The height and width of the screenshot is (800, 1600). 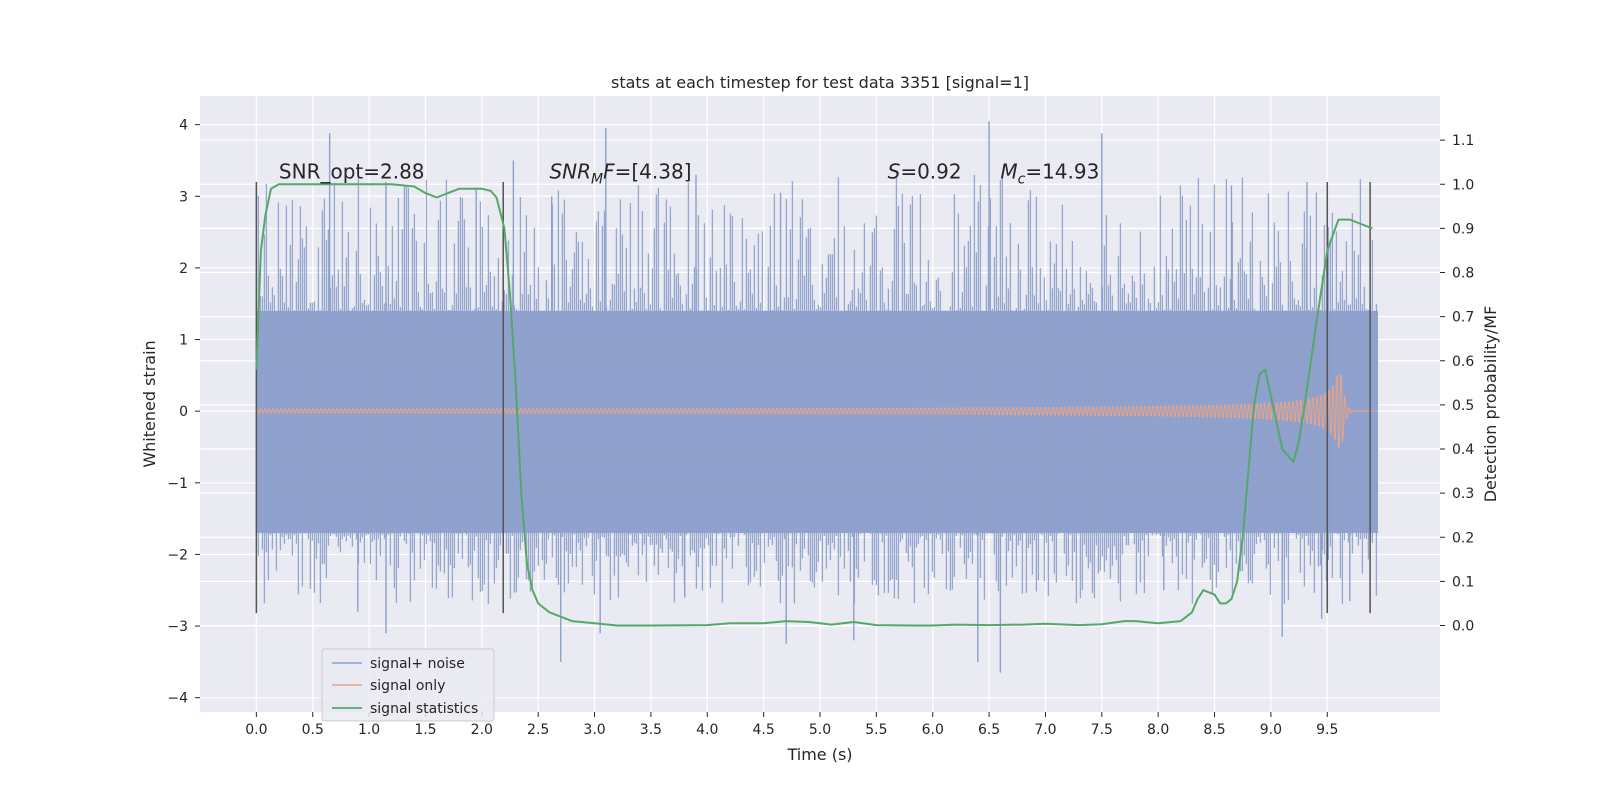 I want to click on x-tick-label: 6.0, so click(x=933, y=730).